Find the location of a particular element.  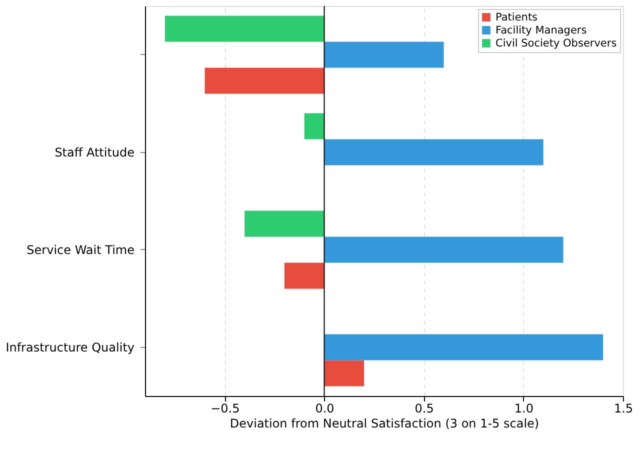

legend-label: Facility Managers is located at coordinates (541, 30).